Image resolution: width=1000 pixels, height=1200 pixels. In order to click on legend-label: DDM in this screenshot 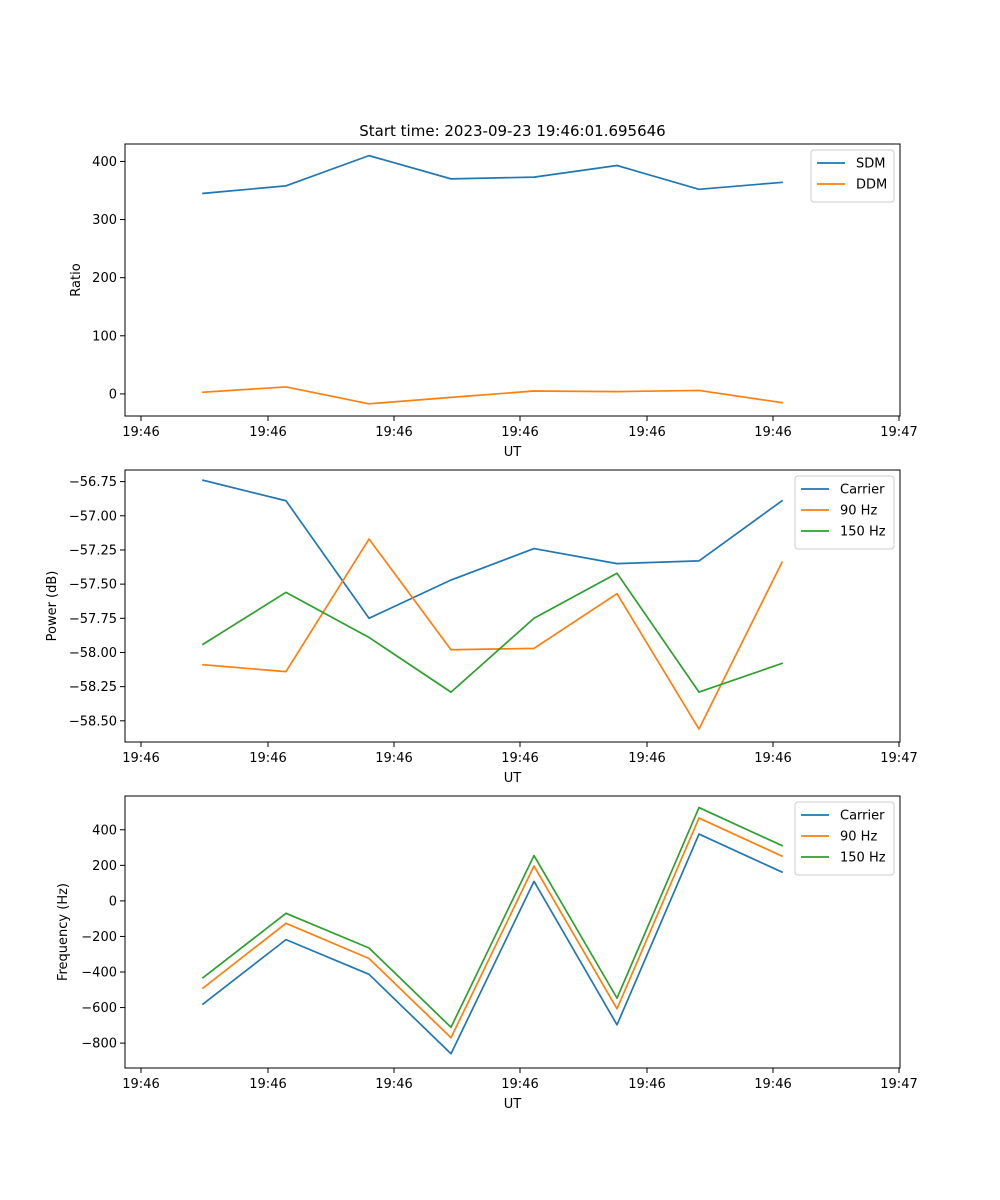, I will do `click(871, 185)`.